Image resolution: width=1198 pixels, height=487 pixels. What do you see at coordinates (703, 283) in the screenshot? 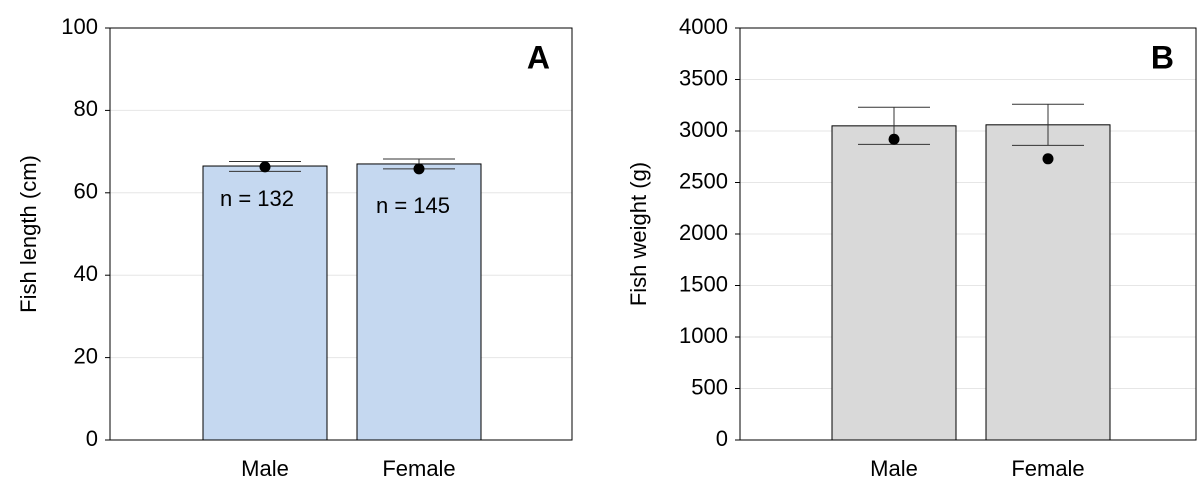
I see `y-tick-label: 1500` at bounding box center [703, 283].